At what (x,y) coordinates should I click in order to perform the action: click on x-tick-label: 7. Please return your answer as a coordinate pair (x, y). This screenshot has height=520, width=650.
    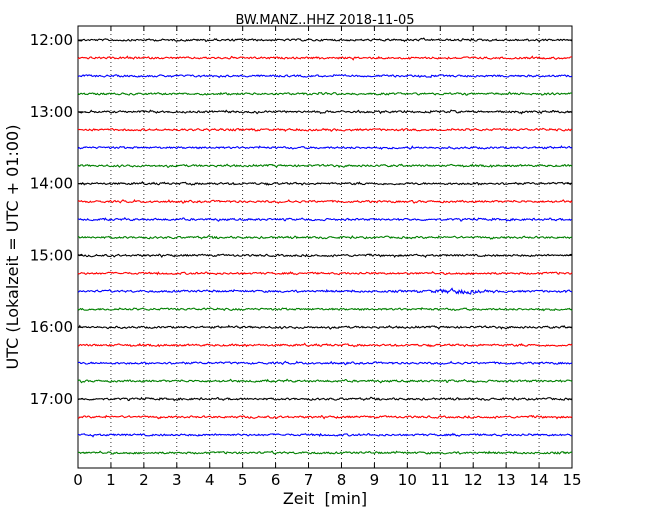
    Looking at the image, I should click on (309, 480).